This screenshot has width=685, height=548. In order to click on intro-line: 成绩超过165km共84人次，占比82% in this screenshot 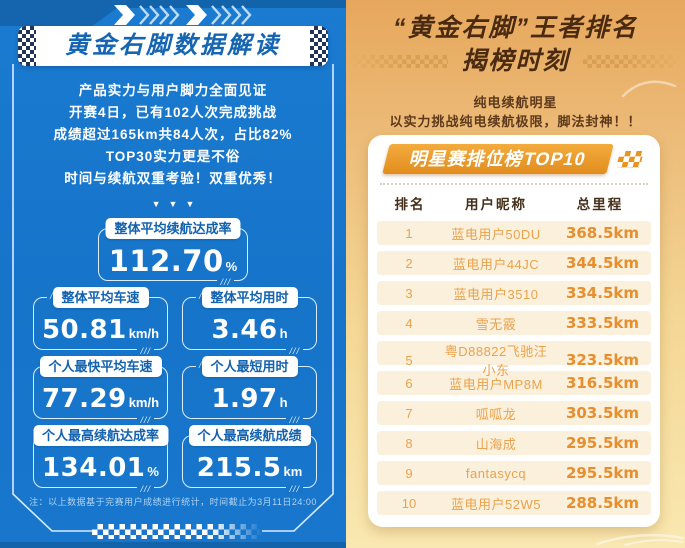, I will do `click(173, 134)`.